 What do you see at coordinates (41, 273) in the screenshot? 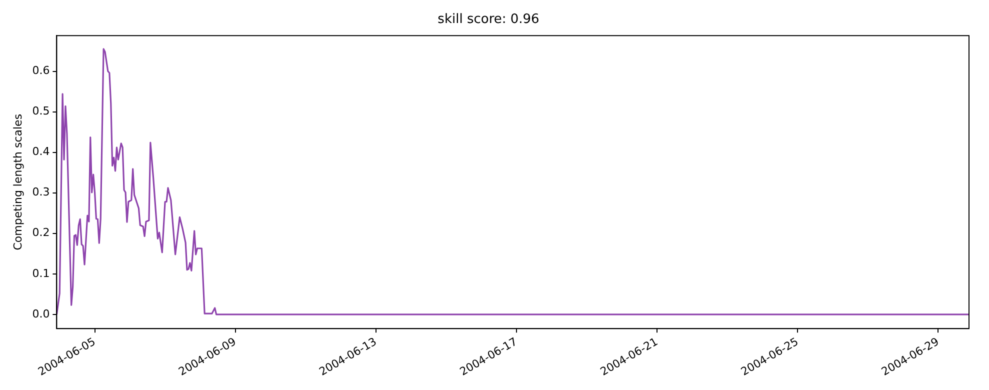
I see `y-tick-label: 0.1` at bounding box center [41, 273].